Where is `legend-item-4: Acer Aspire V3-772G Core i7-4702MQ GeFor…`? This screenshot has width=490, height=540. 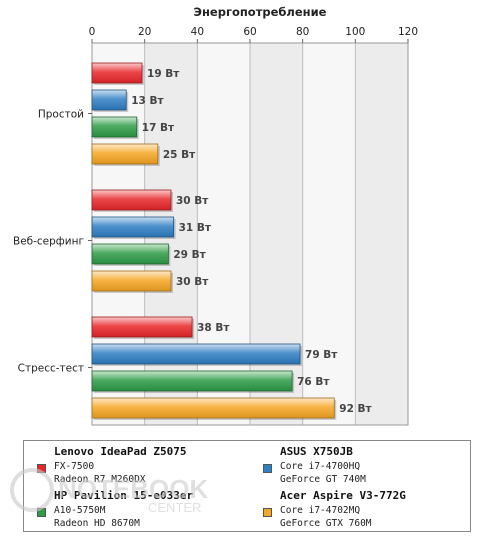
legend-item-4: Acer Aspire V3-772G Core i7-4702MQ GeFor… is located at coordinates (366, 511).